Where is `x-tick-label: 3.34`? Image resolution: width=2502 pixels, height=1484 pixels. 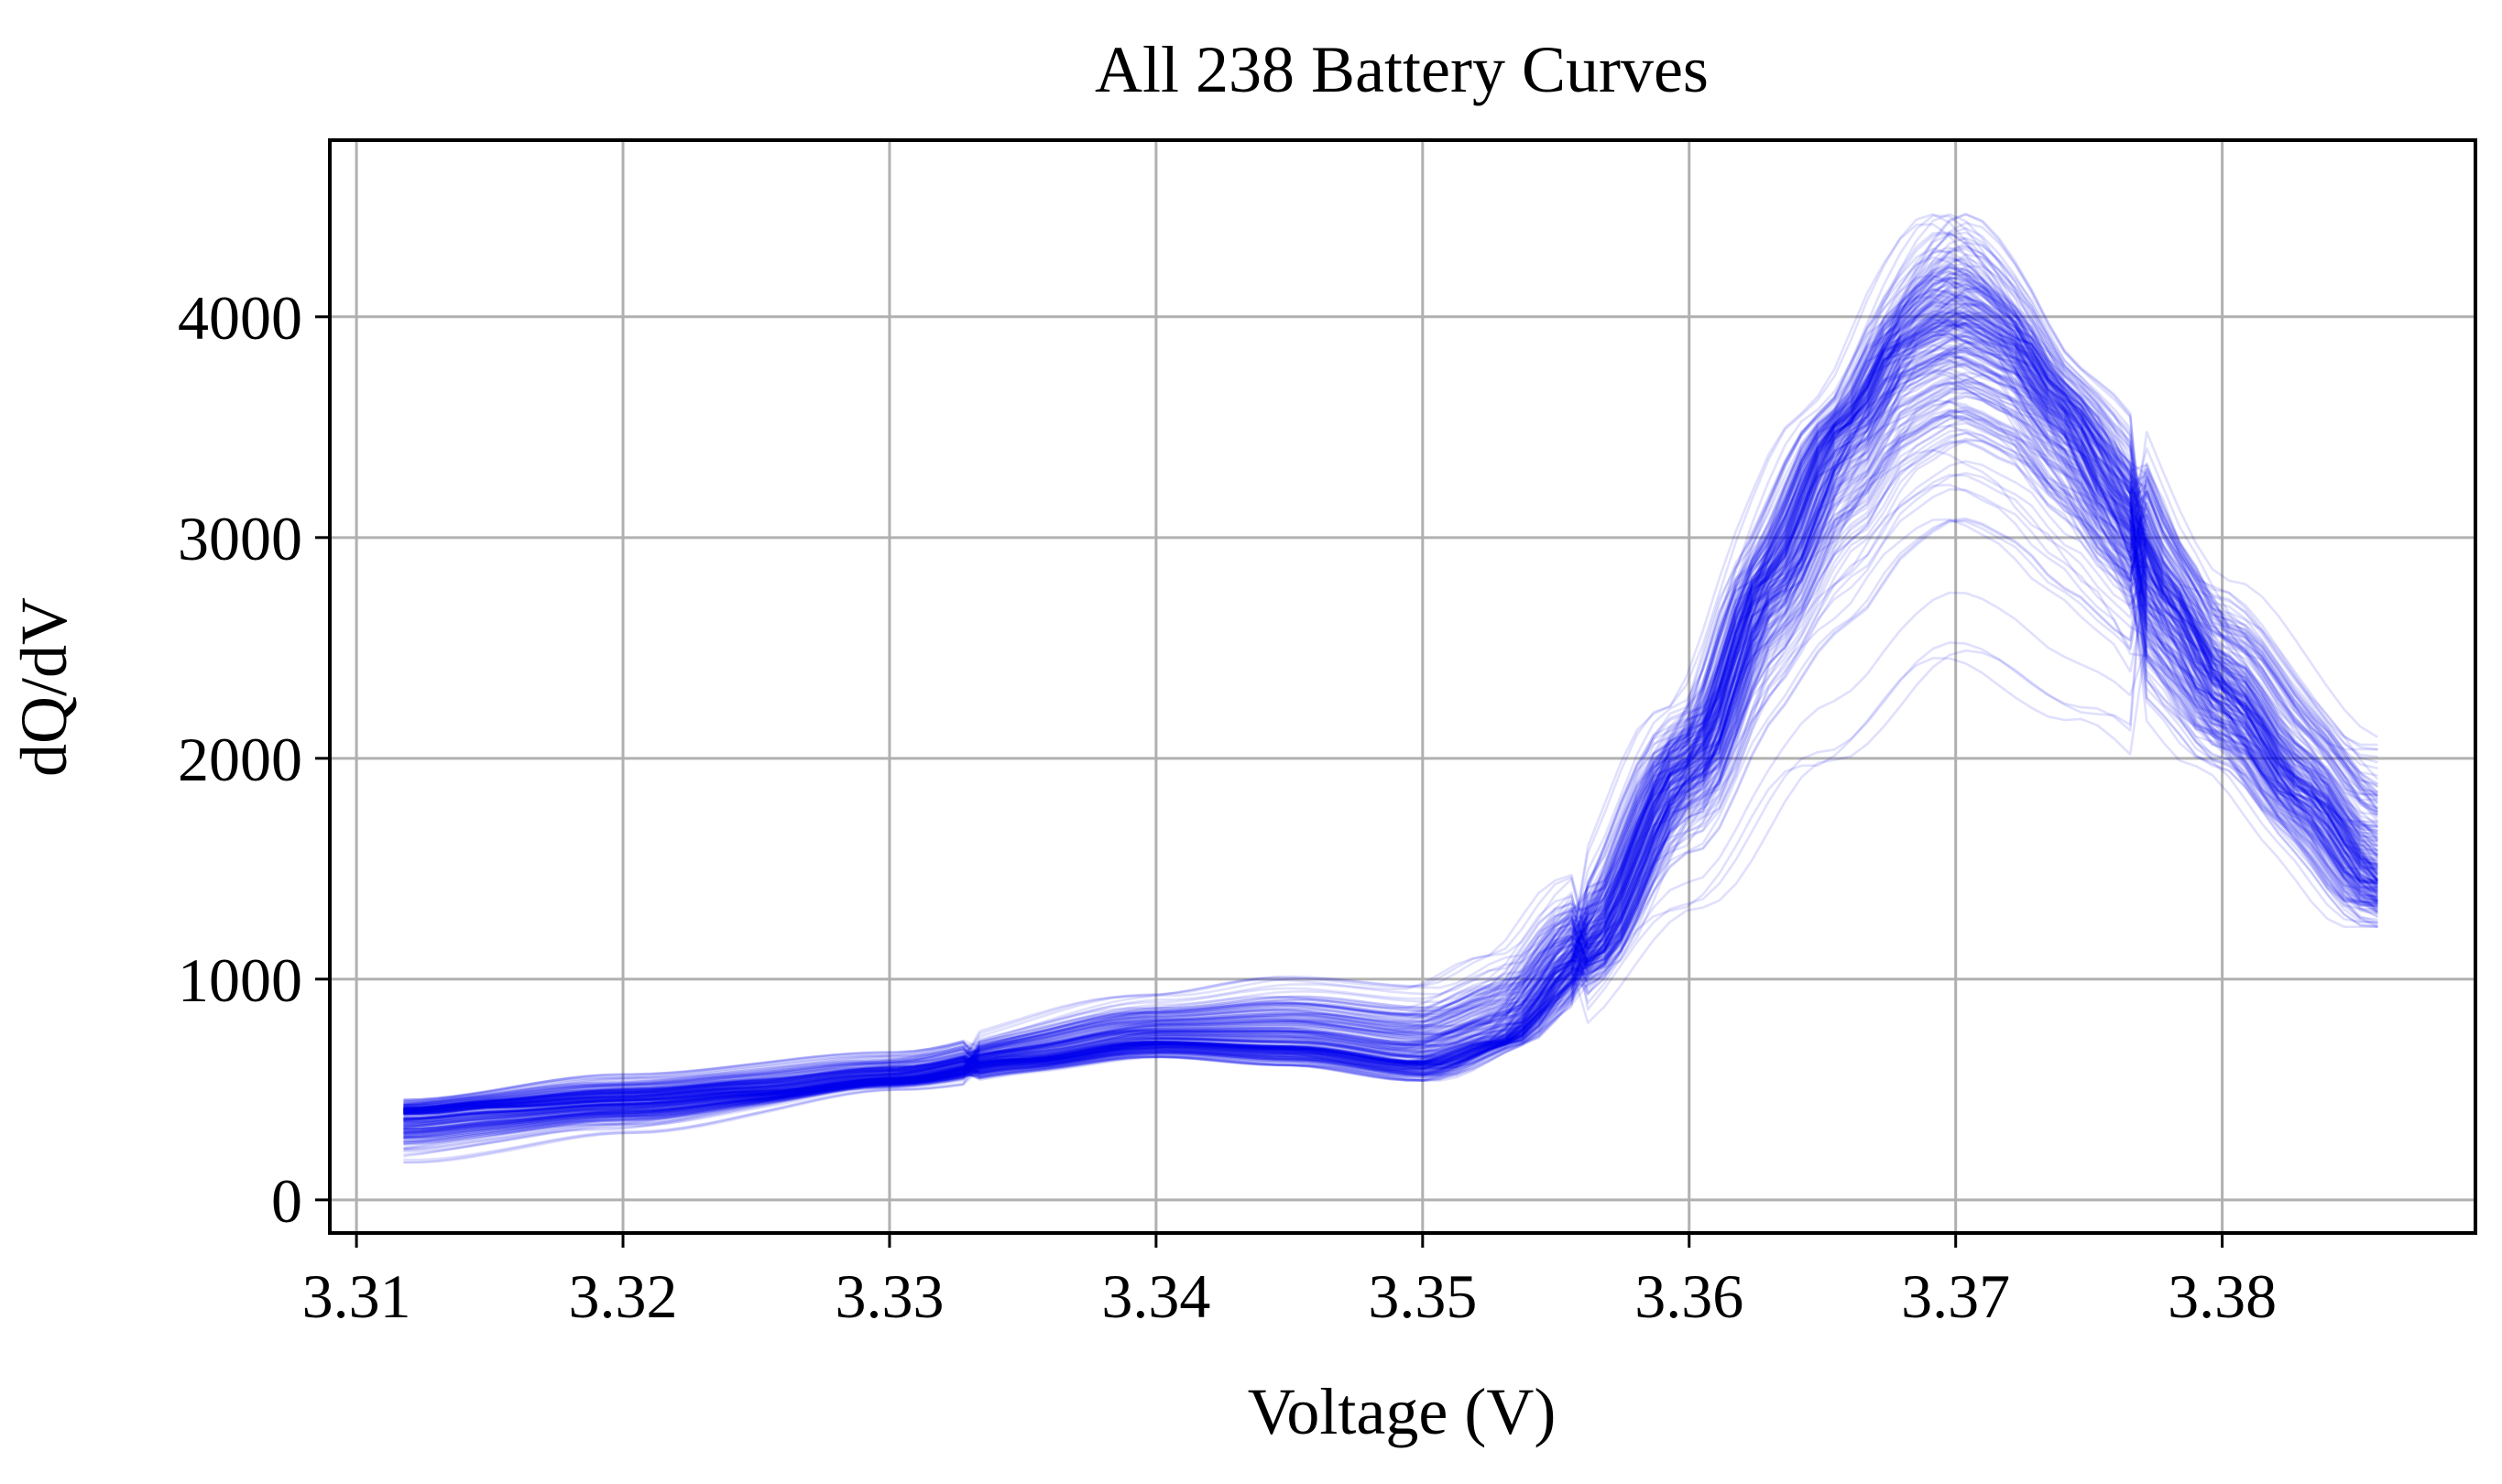
x-tick-label: 3.34 is located at coordinates (1155, 1296).